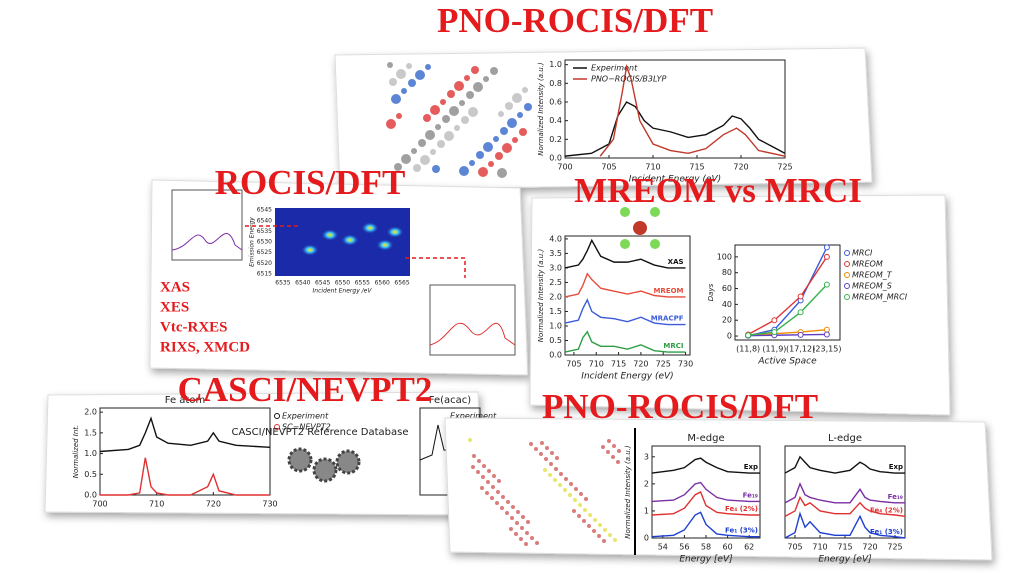  I want to click on x-tick-label: 730, so click(269, 504).